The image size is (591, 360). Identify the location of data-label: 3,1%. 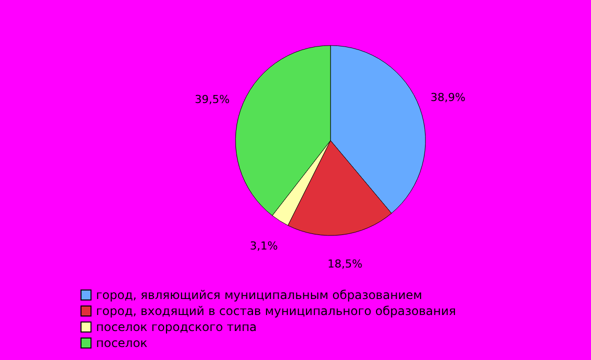
(264, 245).